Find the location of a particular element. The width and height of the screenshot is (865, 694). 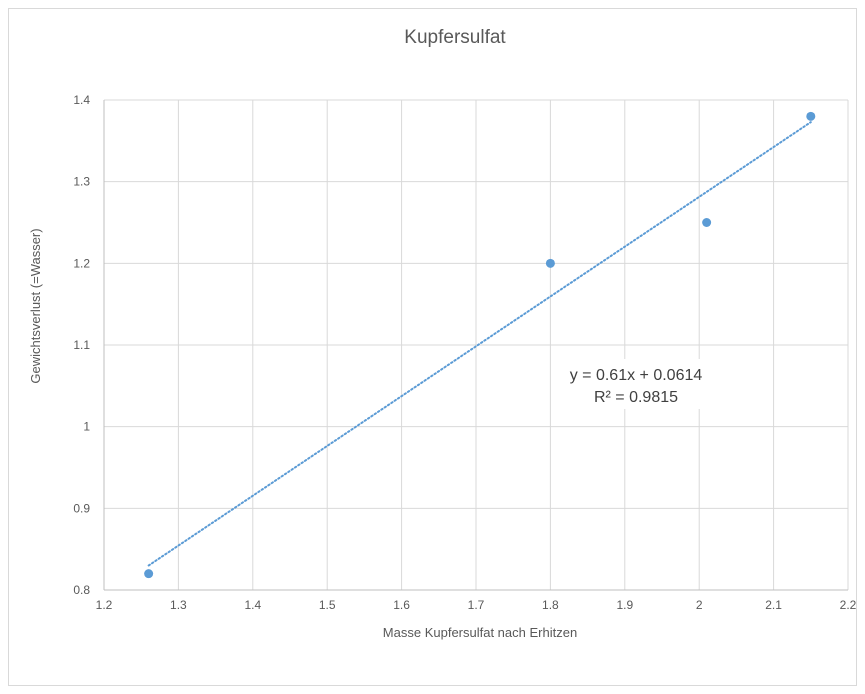

x-tick-label: 2.1 is located at coordinates (773, 605).